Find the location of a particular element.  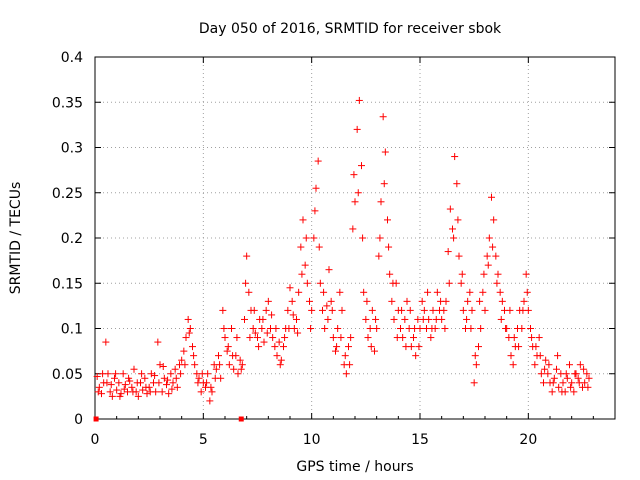

x-axis-label: GPS time / hours is located at coordinates (354, 467).